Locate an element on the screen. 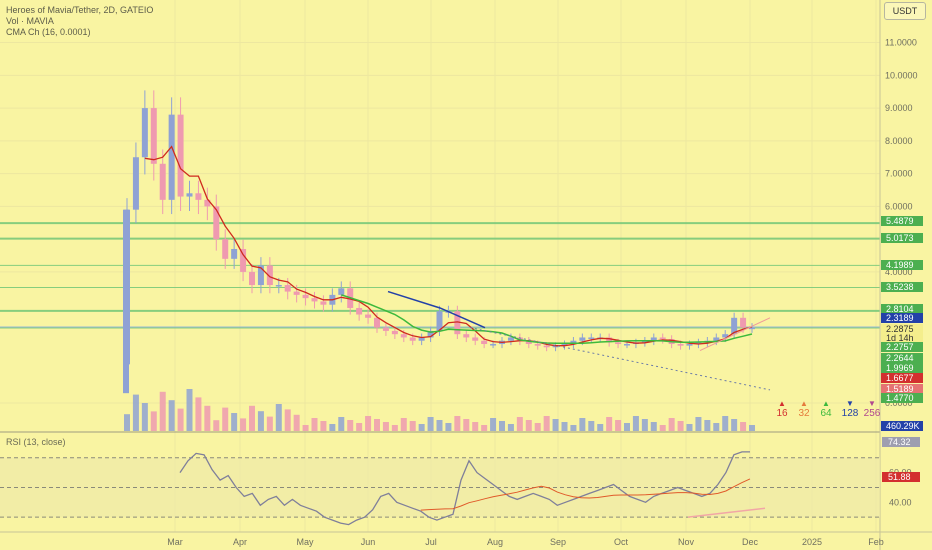 The width and height of the screenshot is (932, 550). triangle-down-icon: ▼ is located at coordinates (850, 403).